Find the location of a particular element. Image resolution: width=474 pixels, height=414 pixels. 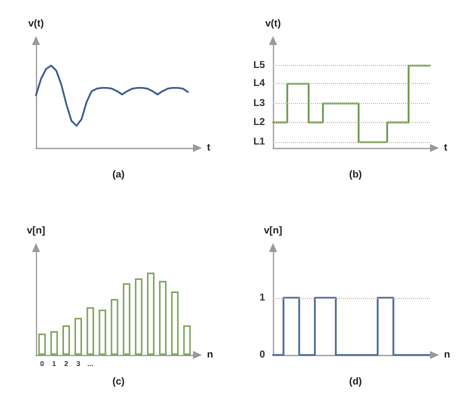

text: (d) is located at coordinates (355, 382).